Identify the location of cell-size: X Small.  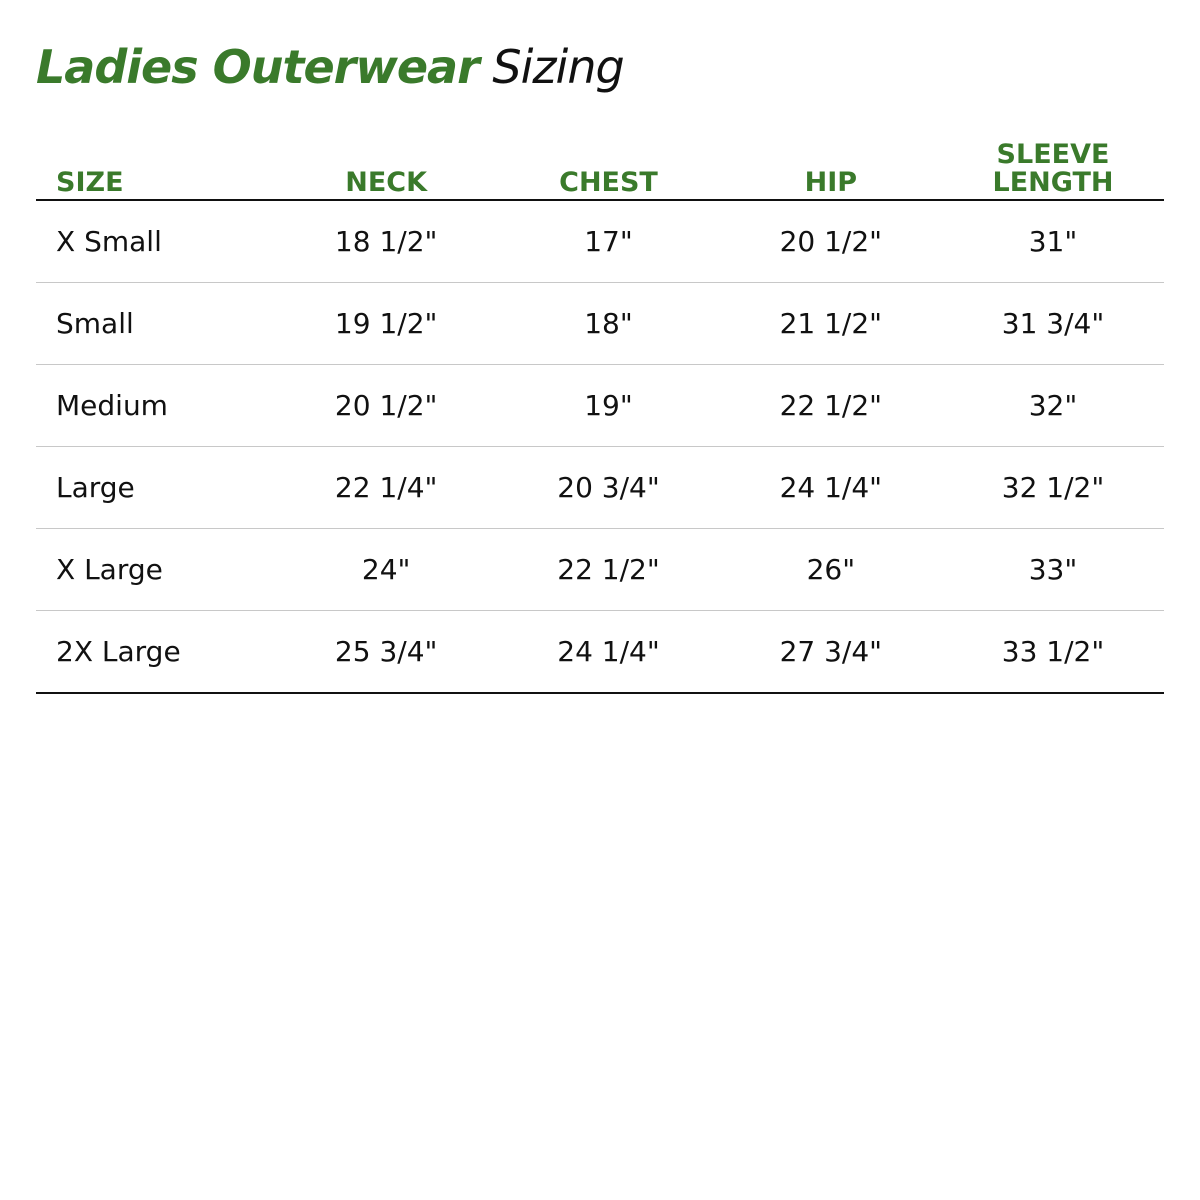
(155, 241).